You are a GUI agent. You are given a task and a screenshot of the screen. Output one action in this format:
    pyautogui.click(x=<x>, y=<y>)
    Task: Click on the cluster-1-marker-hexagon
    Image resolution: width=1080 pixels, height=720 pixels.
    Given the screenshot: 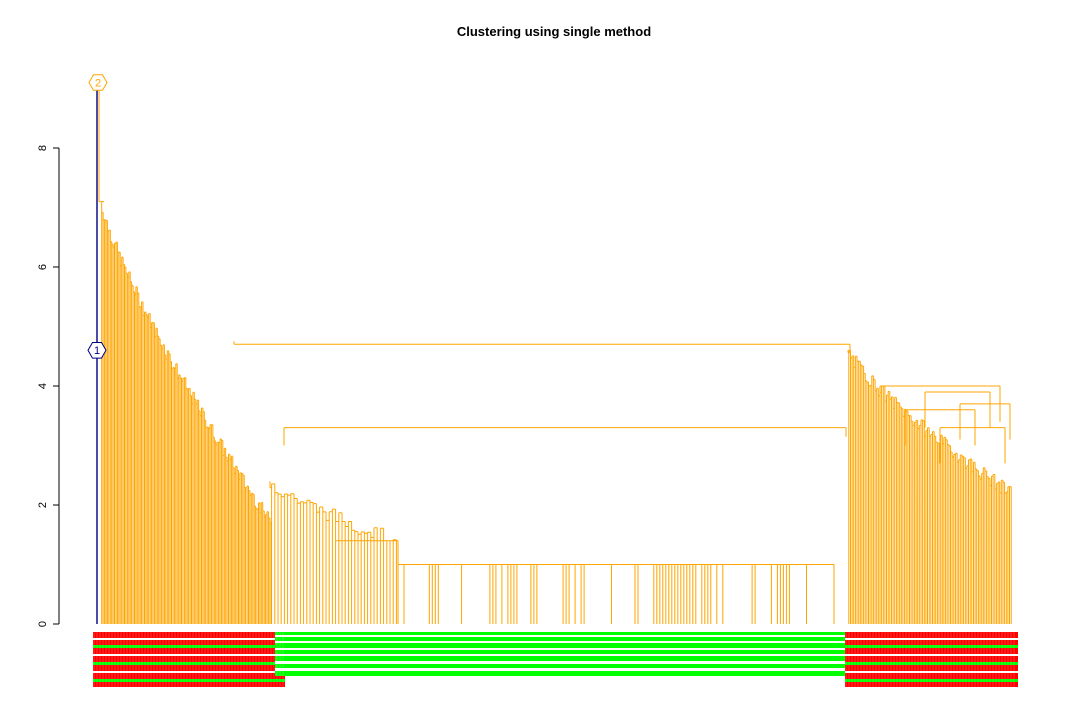 What is the action you would take?
    pyautogui.click(x=97, y=350)
    